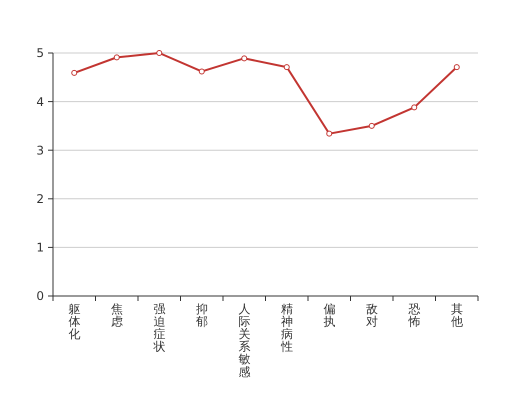 This screenshot has width=520, height=400. I want to click on y-tick-label: 1, so click(40, 247).